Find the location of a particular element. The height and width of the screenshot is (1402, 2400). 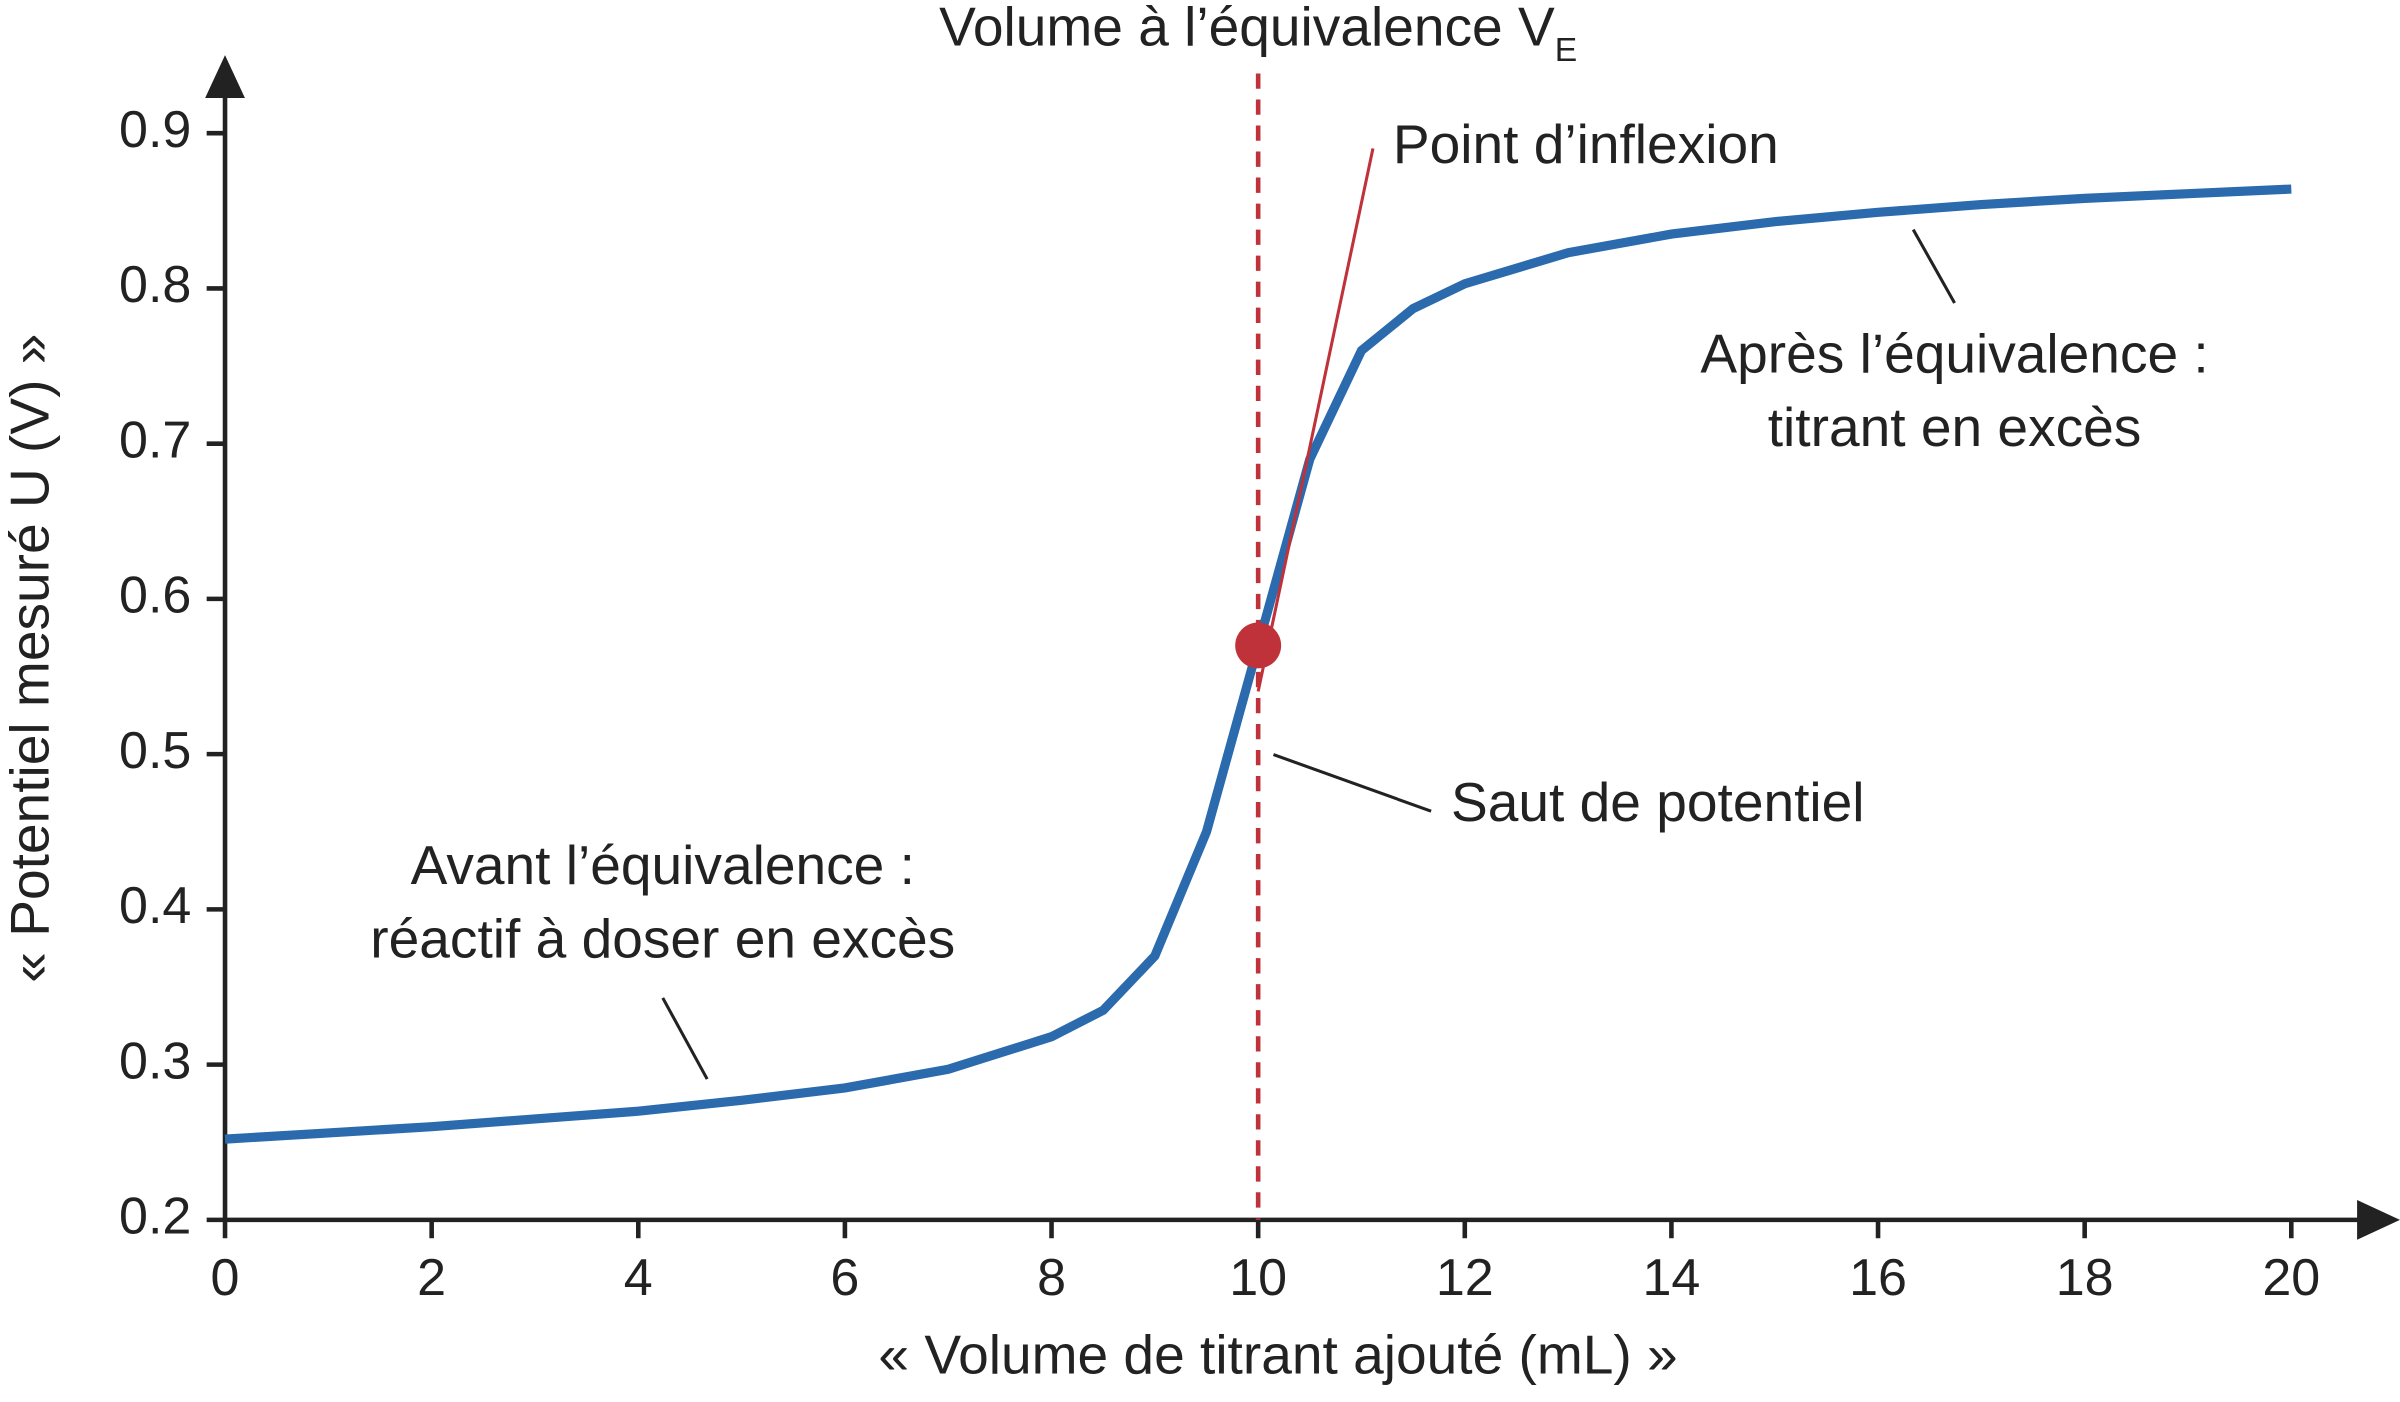

x-tick-label: 16 is located at coordinates (1878, 1278).